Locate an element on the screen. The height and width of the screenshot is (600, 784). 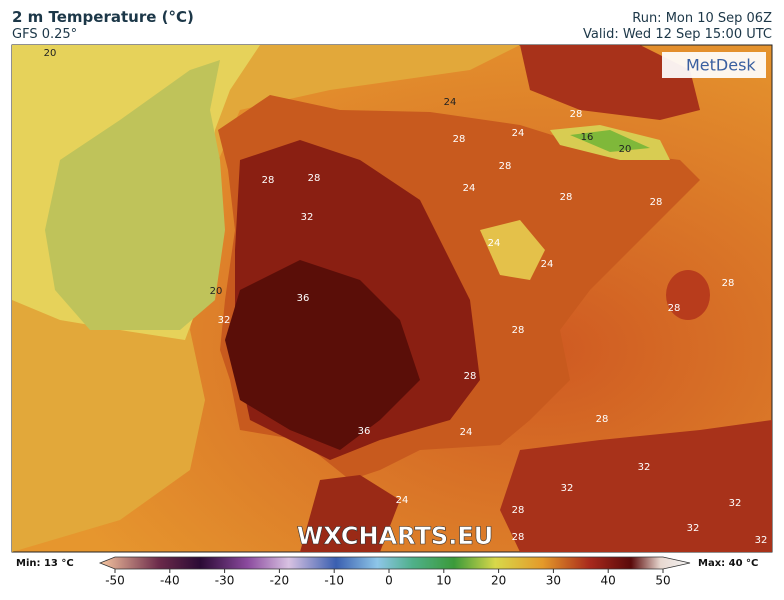
min-label: Min: 13 °C is located at coordinates (45, 563).